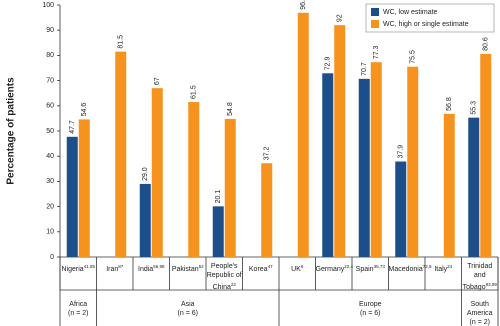 Image resolution: width=500 pixels, height=326 pixels. I want to click on category-name: People's Republic of China, so click(224, 277).